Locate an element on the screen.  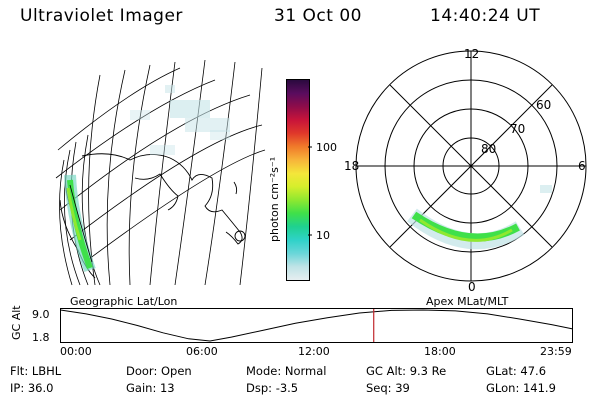
info-door: Door: Open is located at coordinates (159, 371).